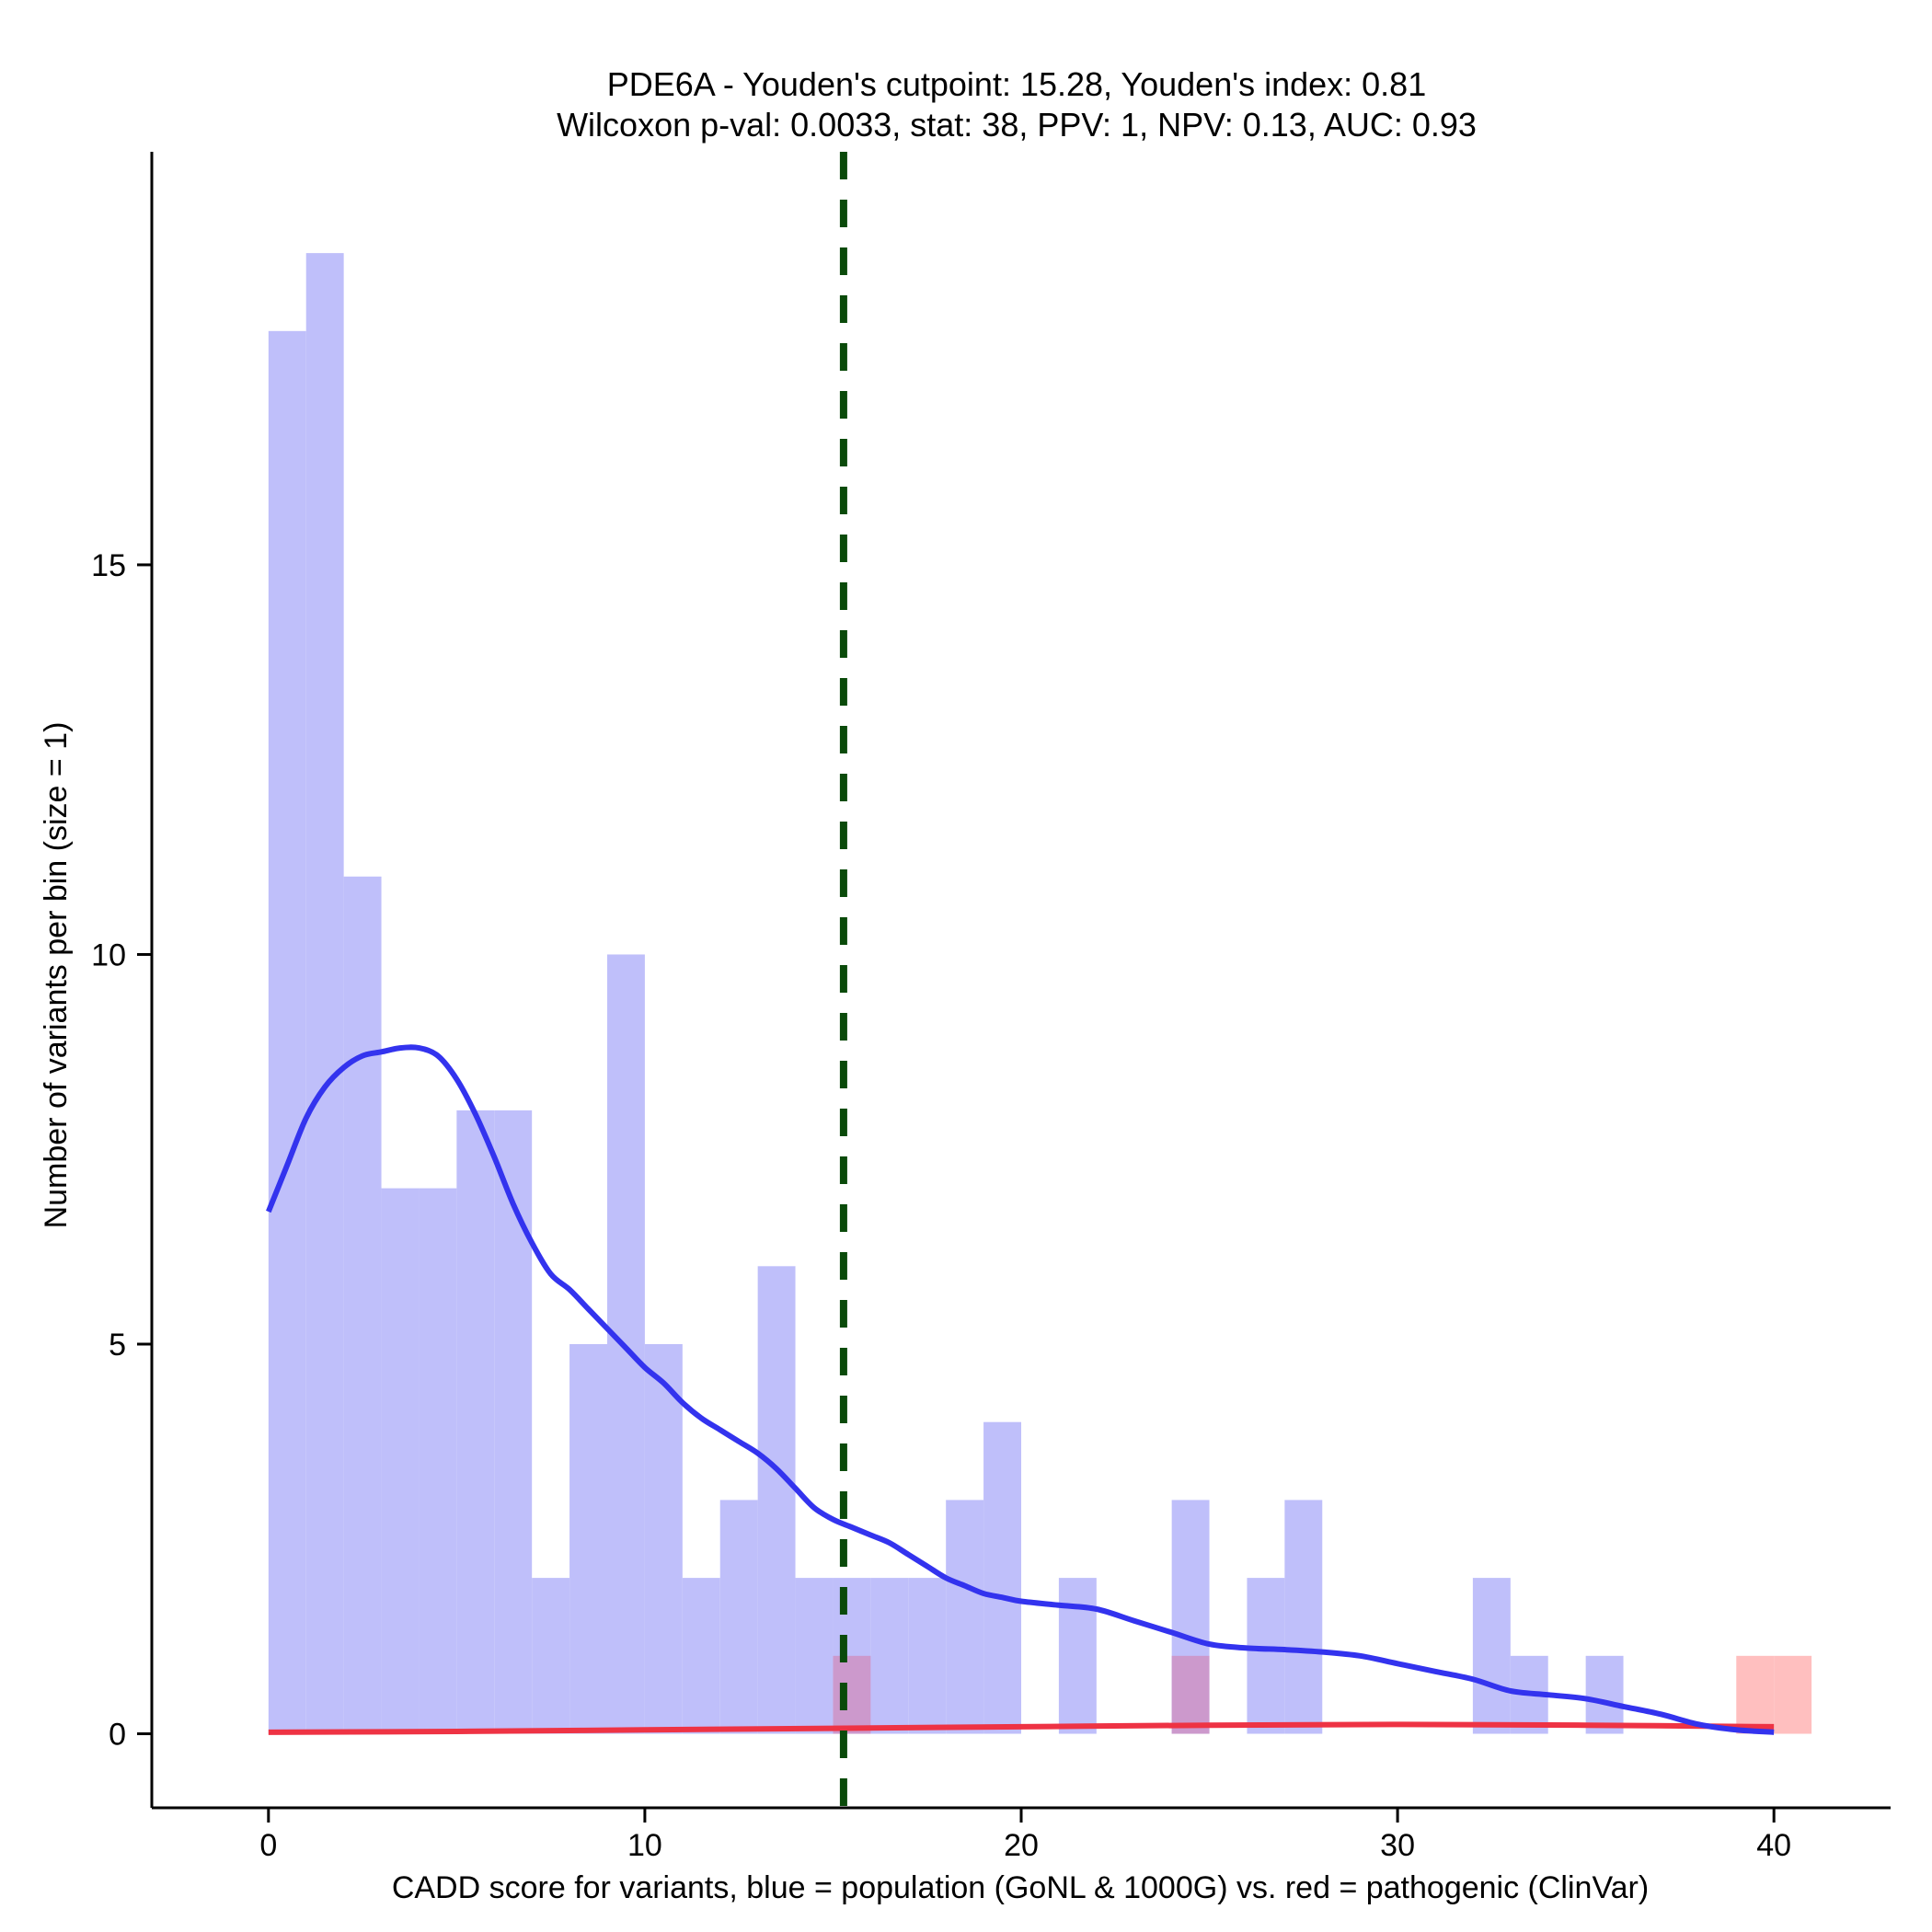 The height and width of the screenshot is (1932, 1932). Describe the element at coordinates (1773, 1845) in the screenshot. I see `x-tick-label: 40` at that location.